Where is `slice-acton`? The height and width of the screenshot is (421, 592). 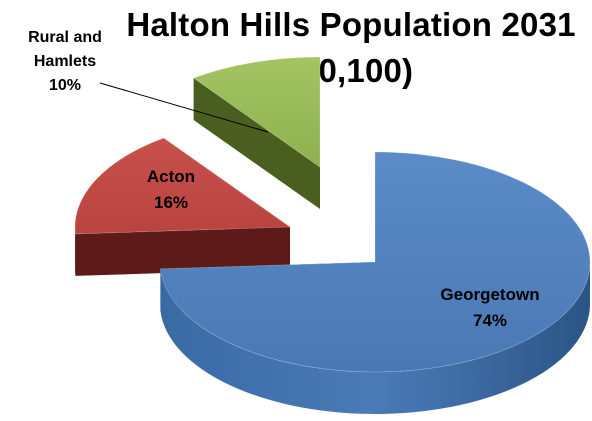 slice-acton is located at coordinates (183, 206).